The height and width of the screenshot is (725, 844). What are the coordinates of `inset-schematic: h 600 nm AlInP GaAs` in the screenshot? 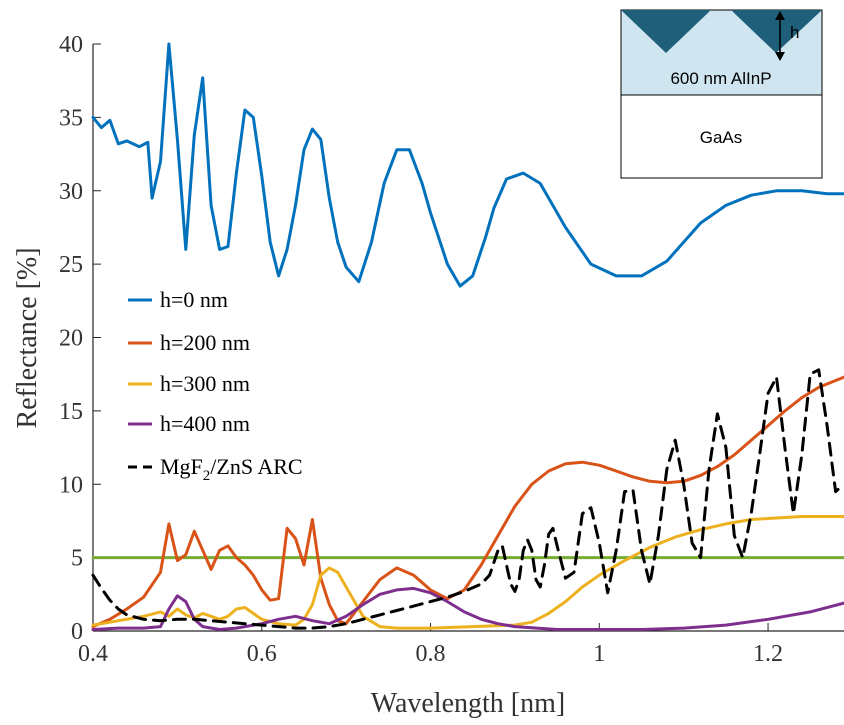 It's located at (721, 94).